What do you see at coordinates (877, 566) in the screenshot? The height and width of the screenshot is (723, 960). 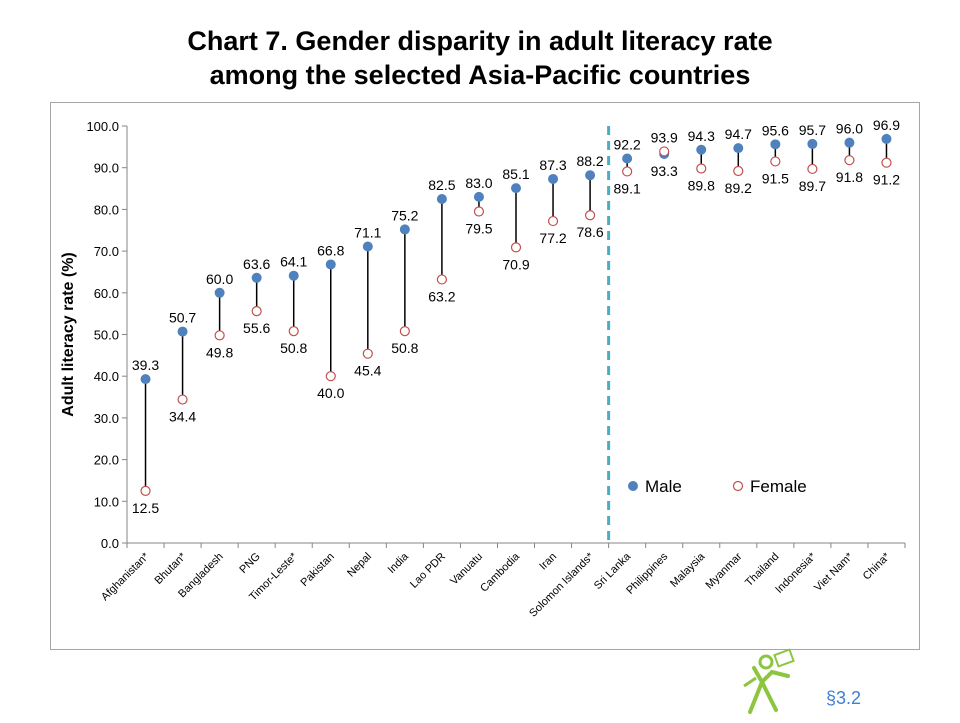 I see `x-category-label: China*` at bounding box center [877, 566].